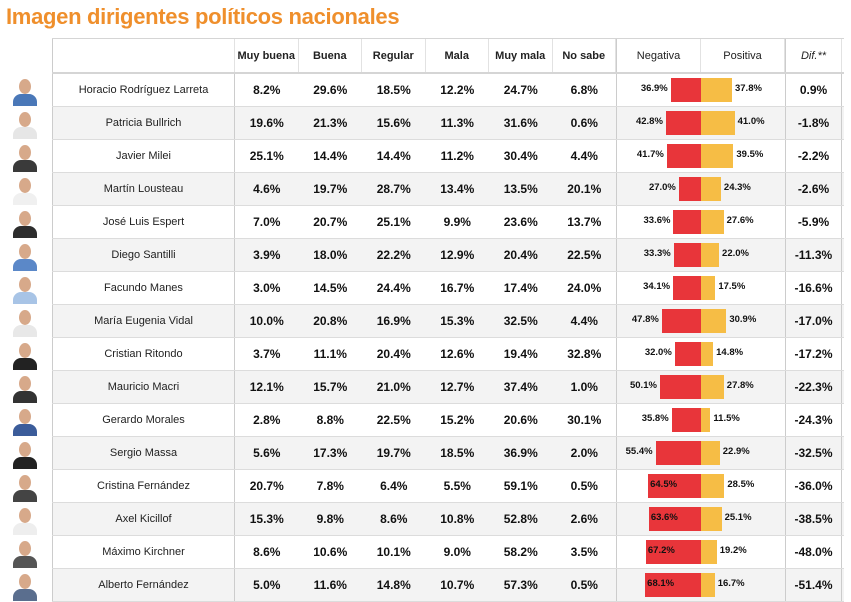 The height and width of the screenshot is (602, 851). Describe the element at coordinates (520, 420) in the screenshot. I see `value-muy-mala: 20.6%` at that location.